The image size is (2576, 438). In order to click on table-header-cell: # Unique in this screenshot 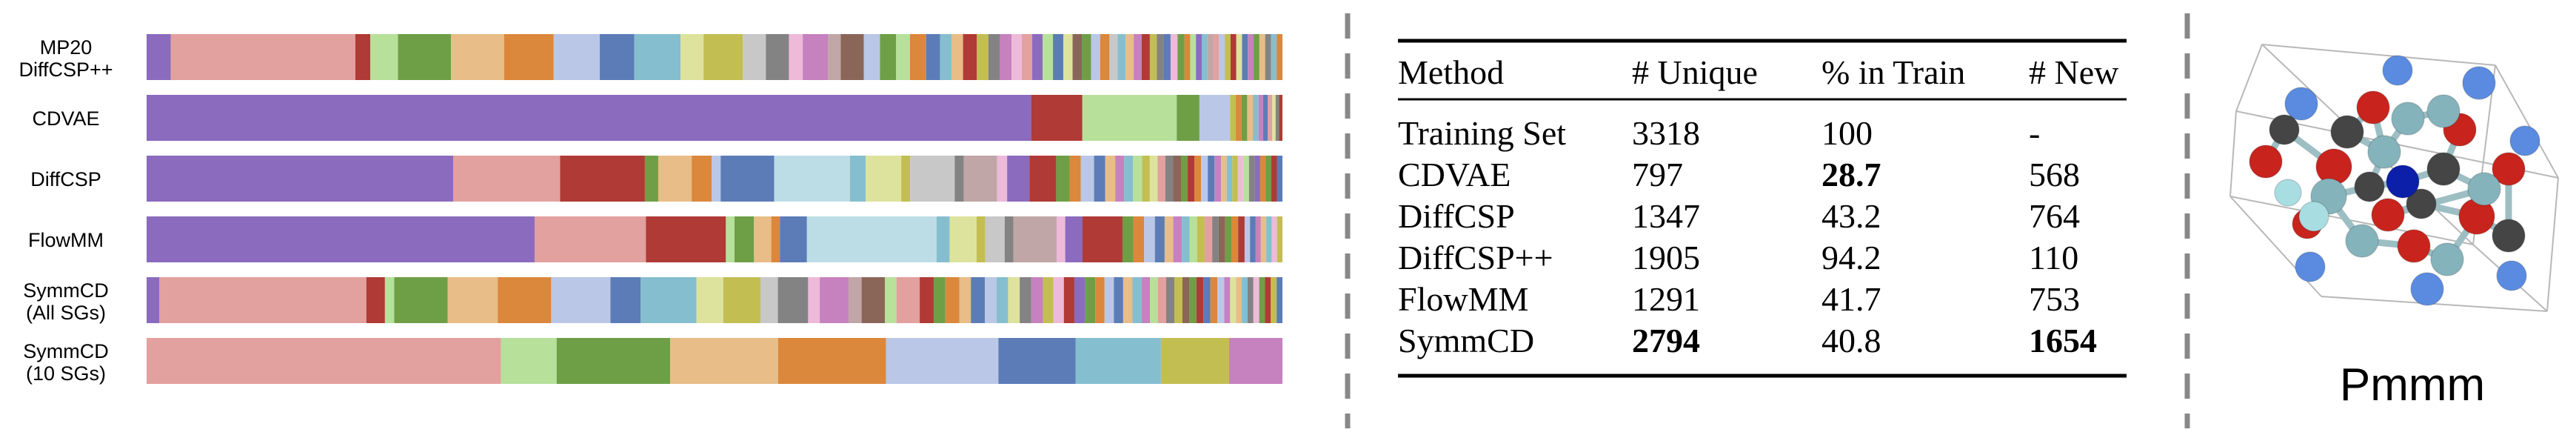, I will do `click(1695, 72)`.